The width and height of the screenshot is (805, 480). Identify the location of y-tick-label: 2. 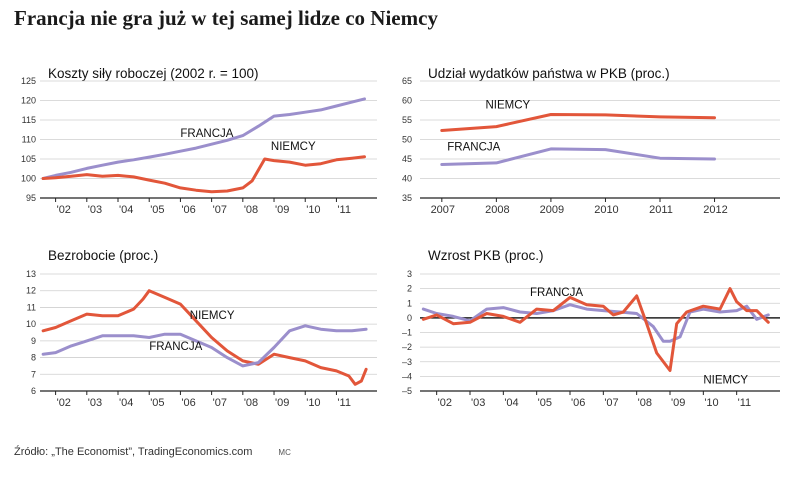
(409, 289).